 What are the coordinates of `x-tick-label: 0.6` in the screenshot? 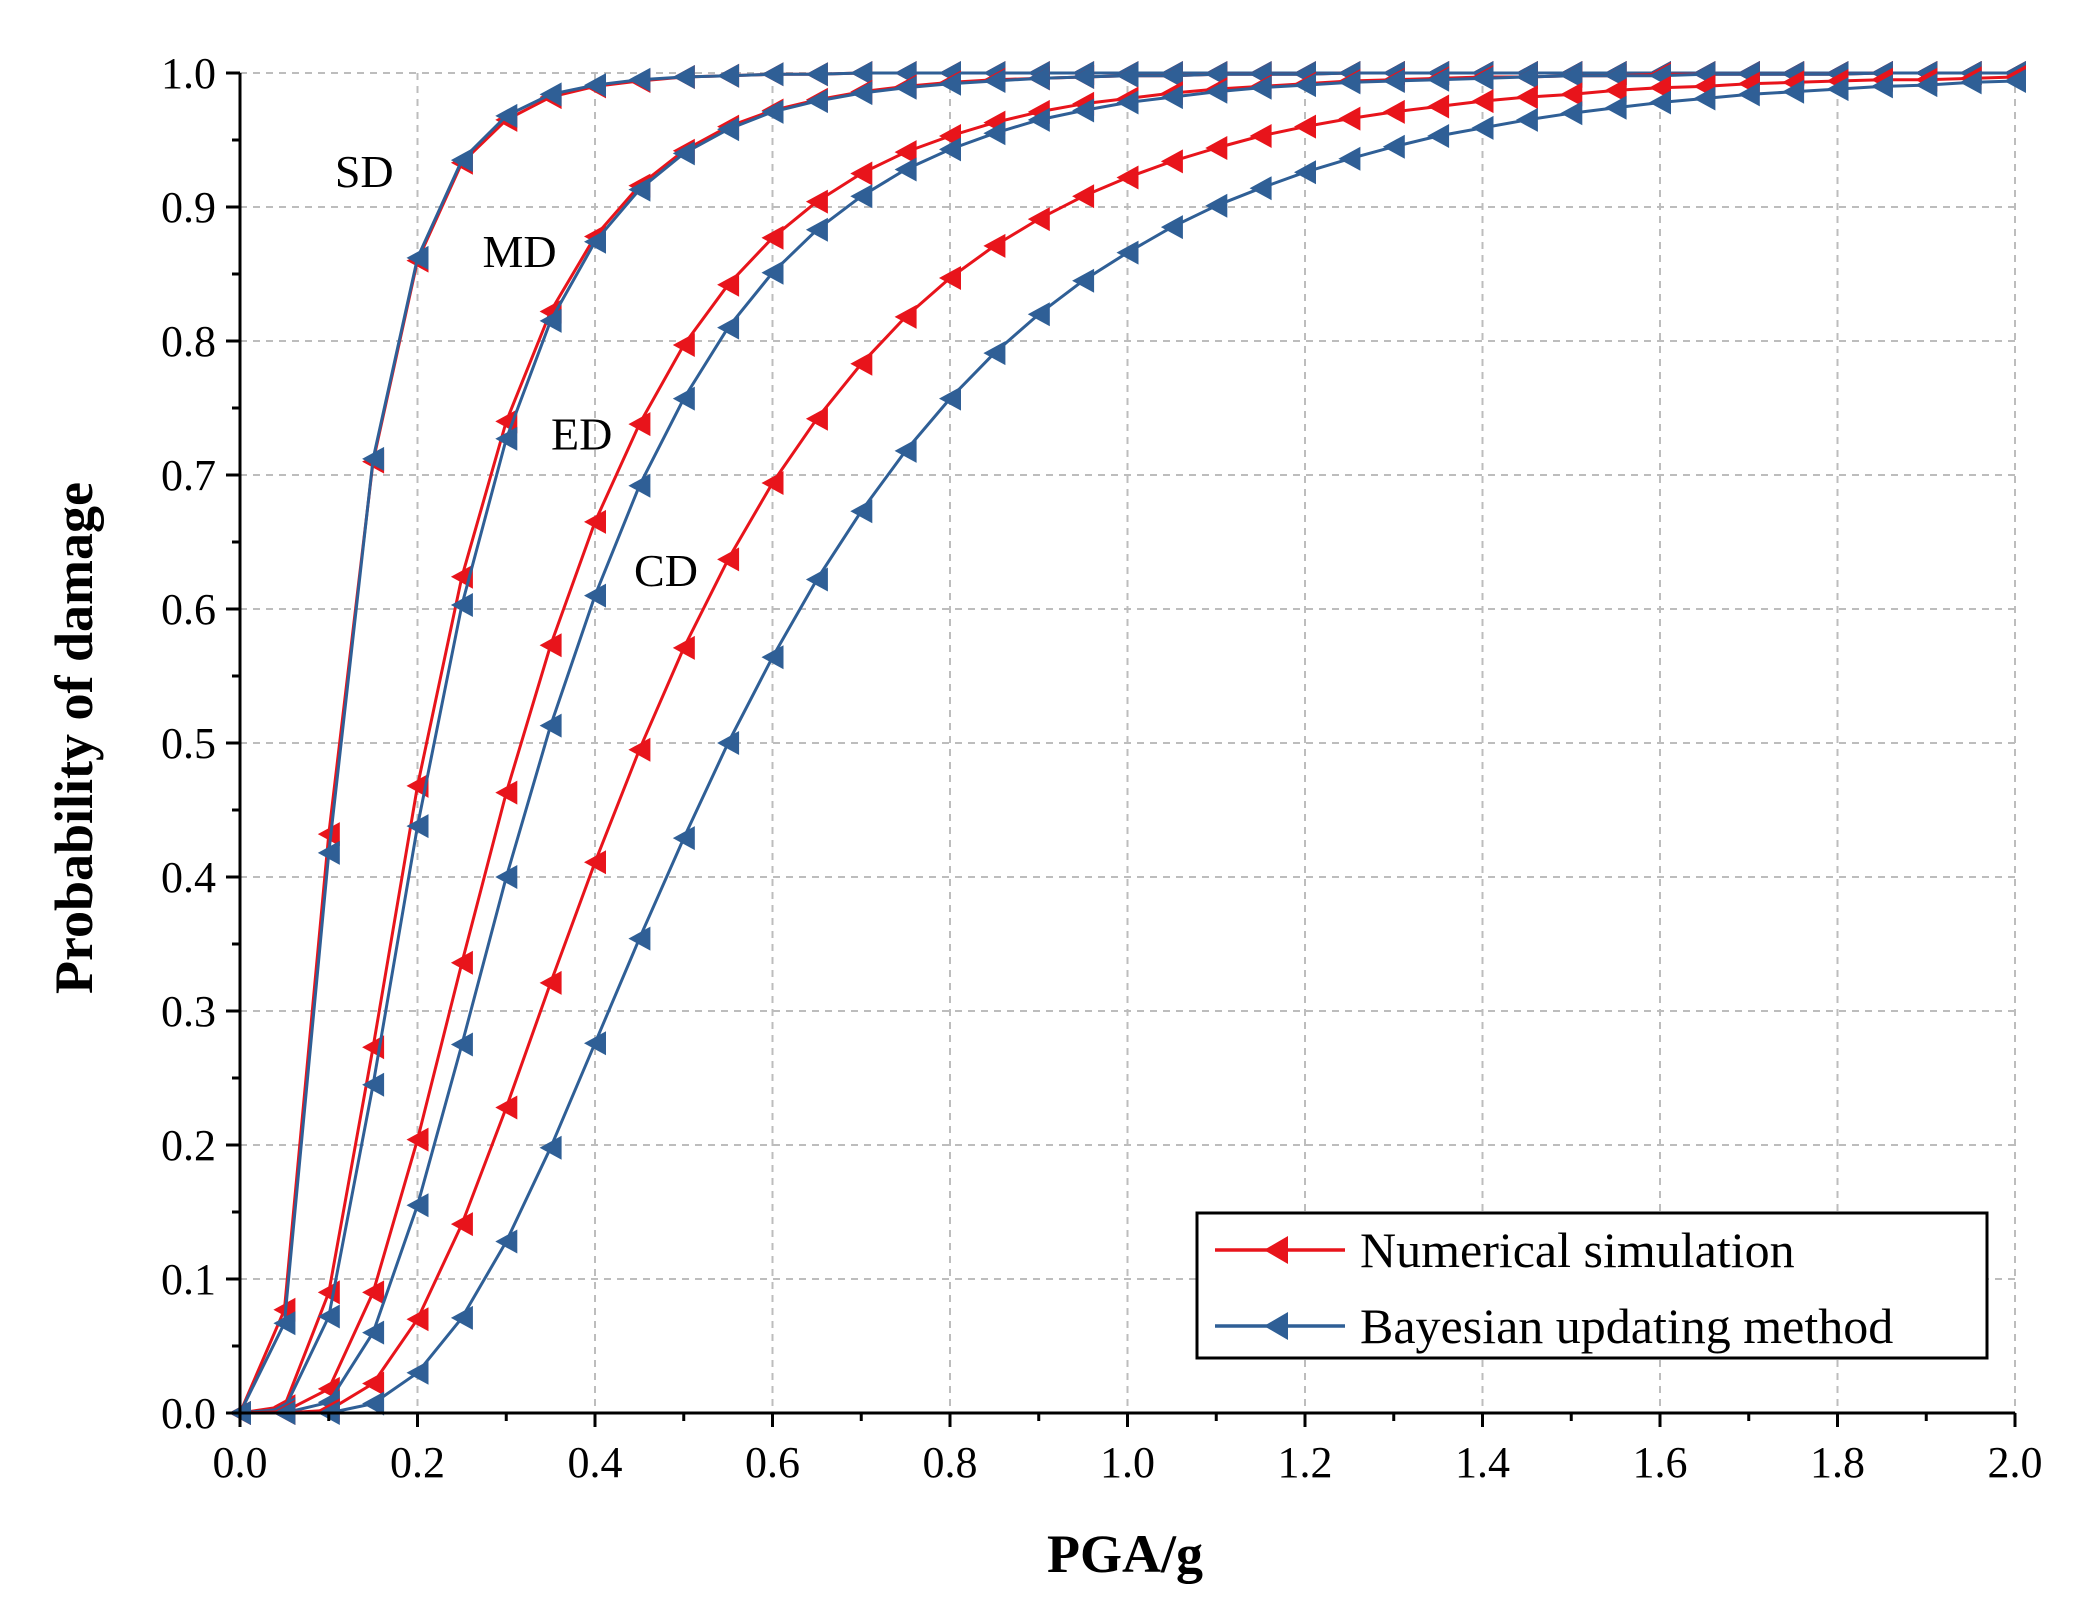 It's located at (772, 1462).